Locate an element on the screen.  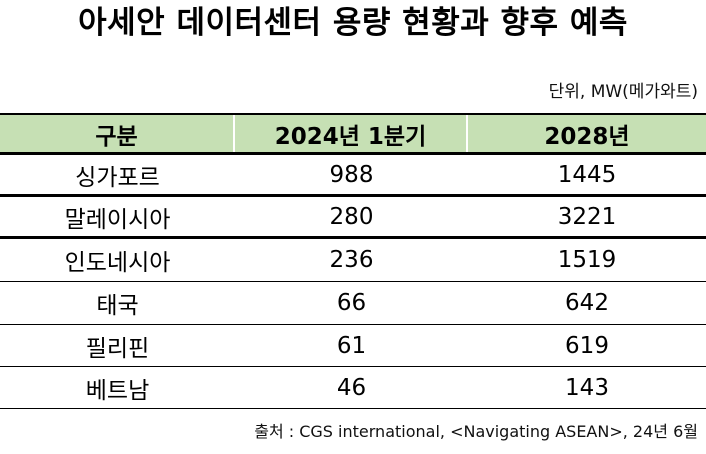
value-2028-cell: 619 is located at coordinates (587, 345).